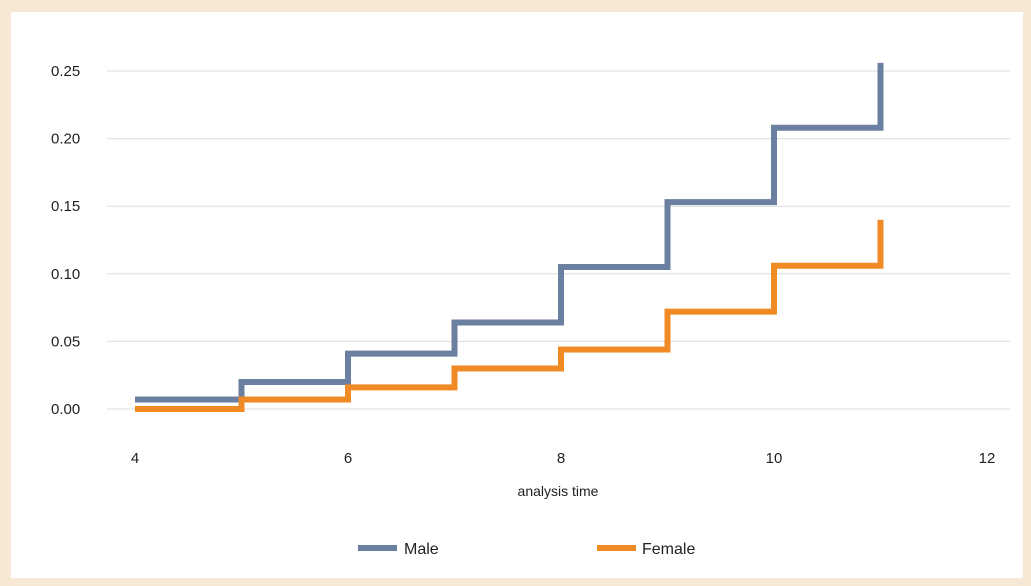 The width and height of the screenshot is (1031, 586). What do you see at coordinates (135, 458) in the screenshot?
I see `x-tick-label: 4` at bounding box center [135, 458].